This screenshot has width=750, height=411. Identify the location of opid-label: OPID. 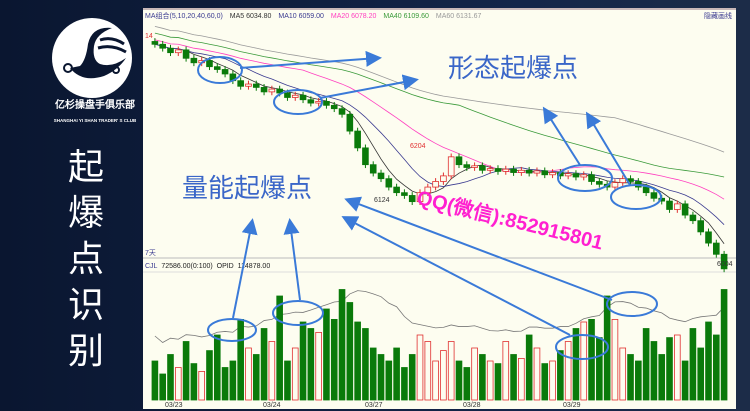
(225, 266).